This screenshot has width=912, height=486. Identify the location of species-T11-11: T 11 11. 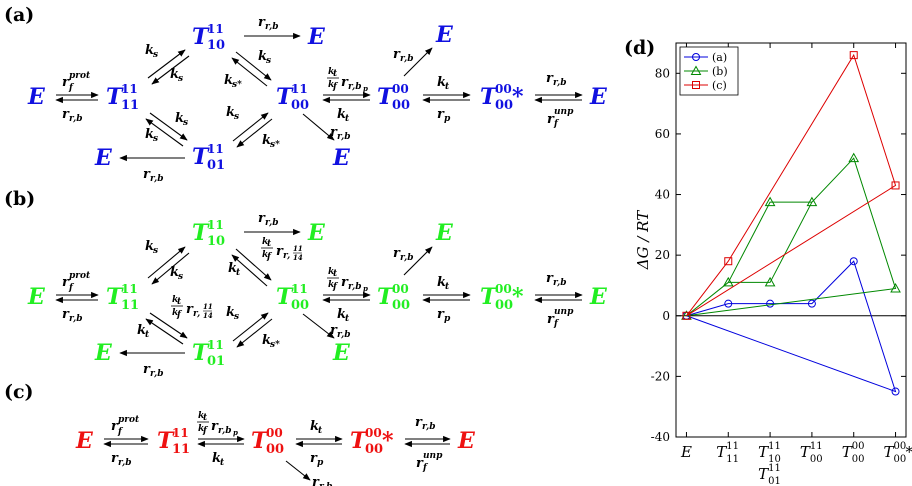
(122, 97).